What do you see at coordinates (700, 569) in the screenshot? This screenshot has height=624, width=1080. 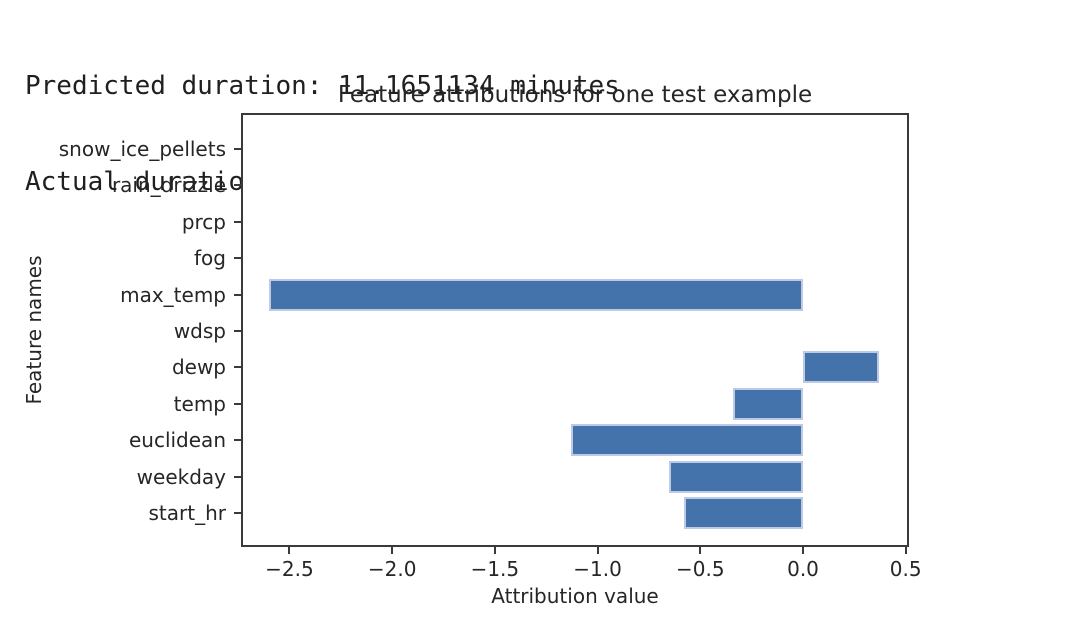 I see `x-tick-label: −0.5` at bounding box center [700, 569].